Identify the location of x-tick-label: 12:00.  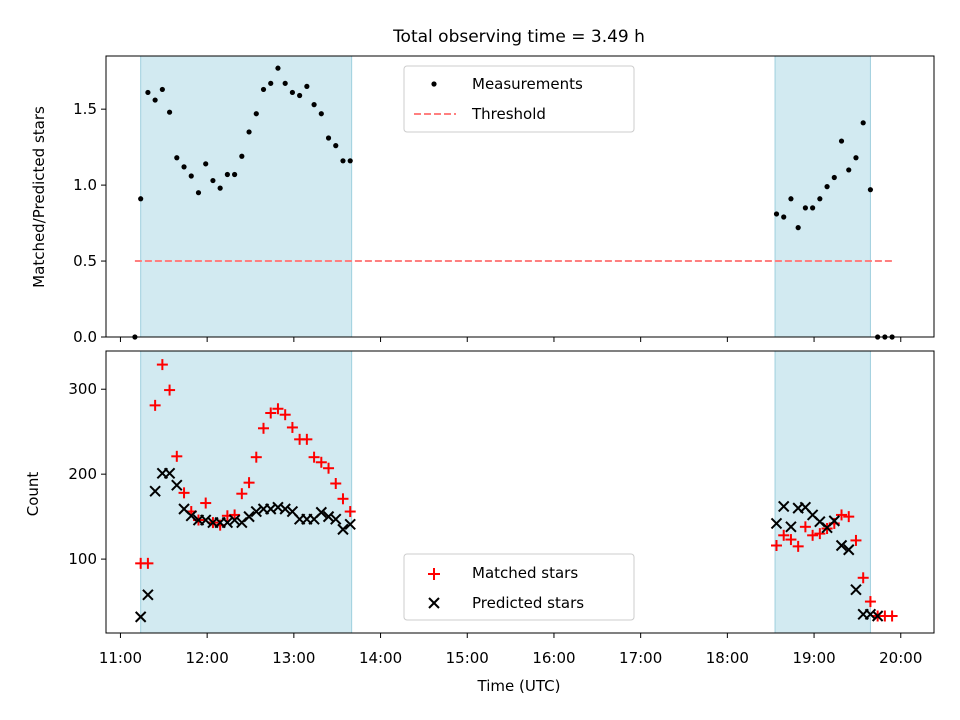
(207, 658).